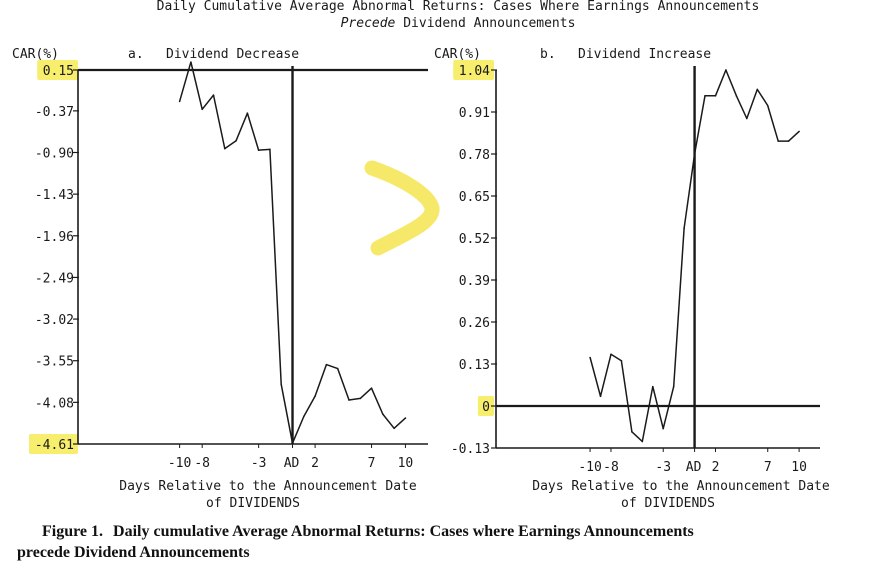 The image size is (877, 566). Describe the element at coordinates (232, 54) in the screenshot. I see `panel-a-title: Dividend Decrease` at that location.